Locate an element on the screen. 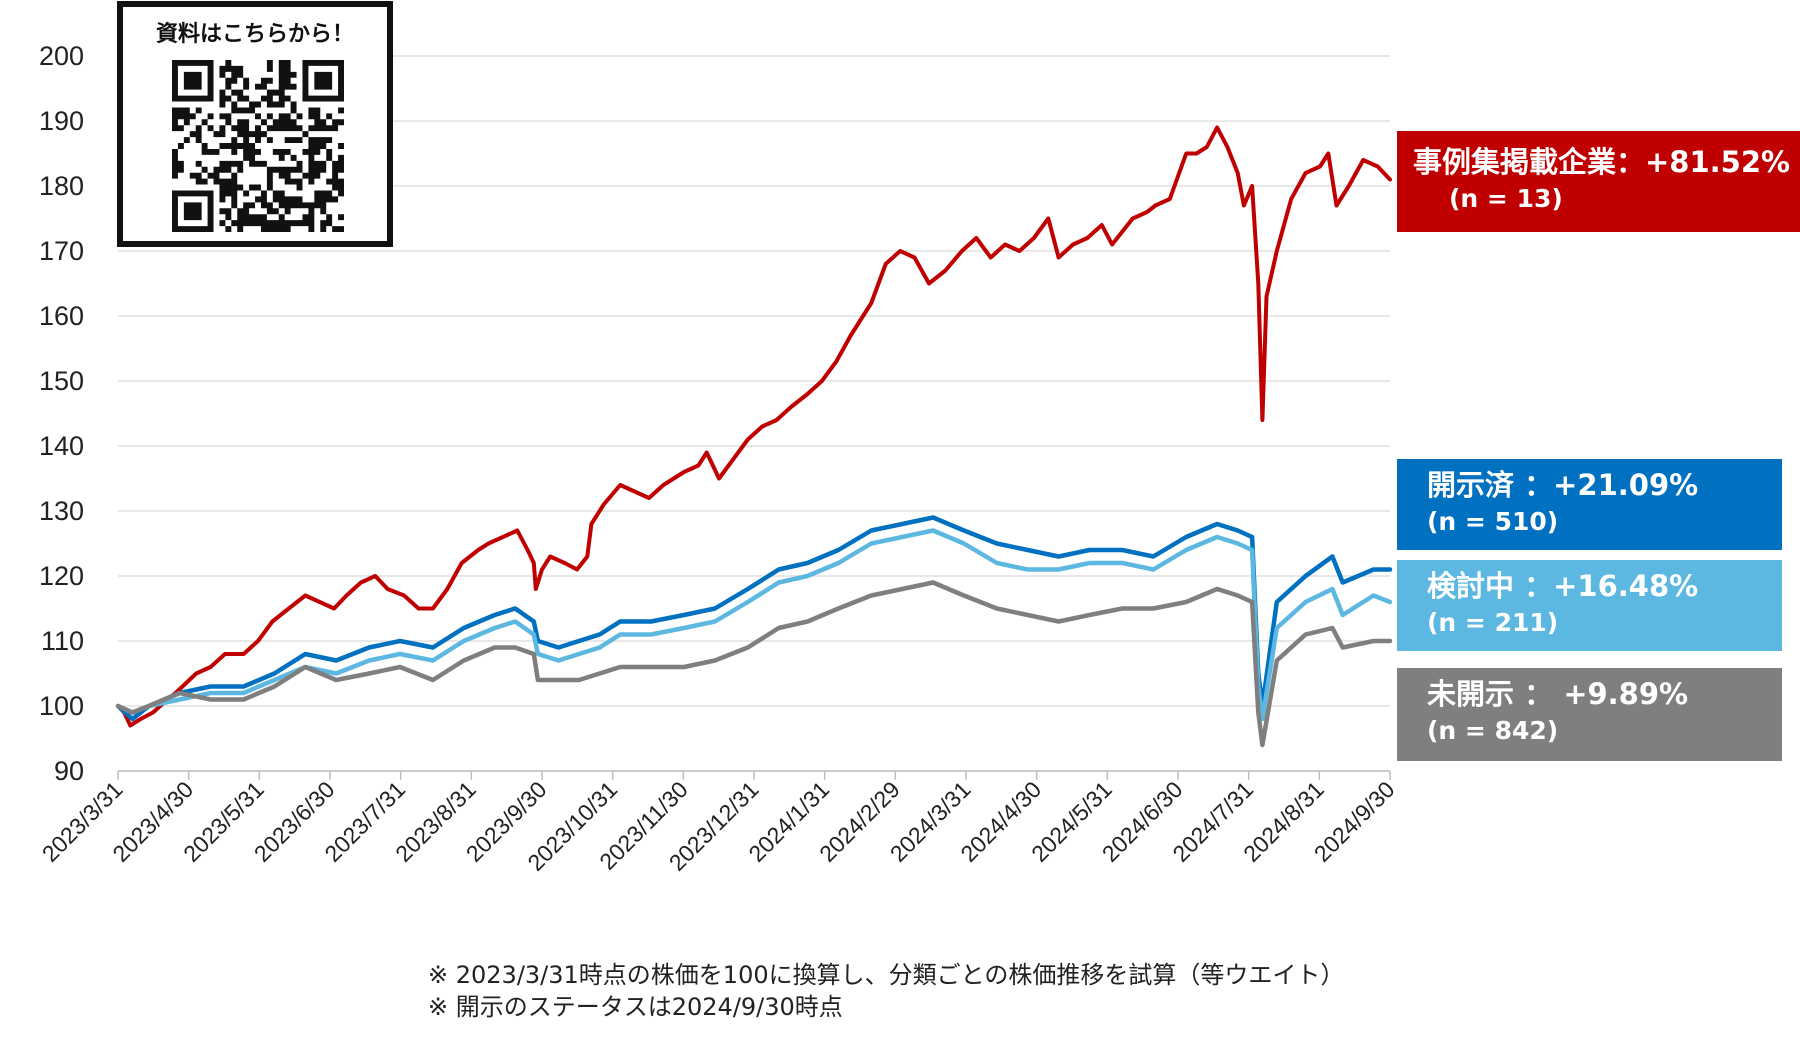  qr-code-icon is located at coordinates (258, 146).